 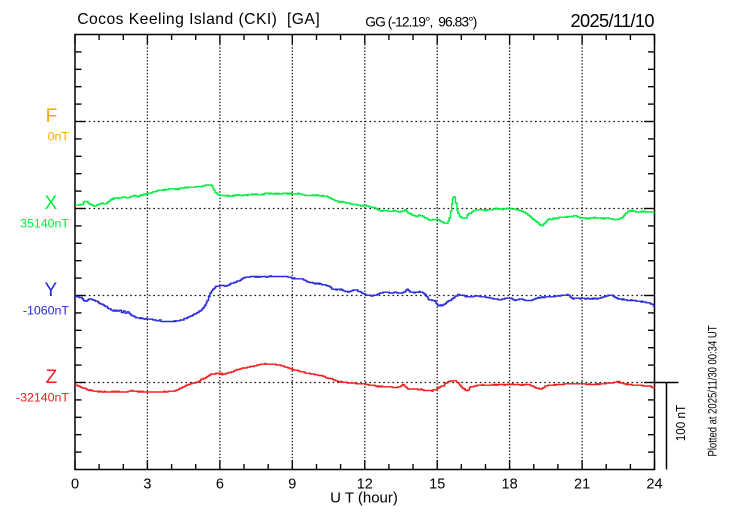 What do you see at coordinates (613, 21) in the screenshot?
I see `svg-text: 2025/11/10` at bounding box center [613, 21].